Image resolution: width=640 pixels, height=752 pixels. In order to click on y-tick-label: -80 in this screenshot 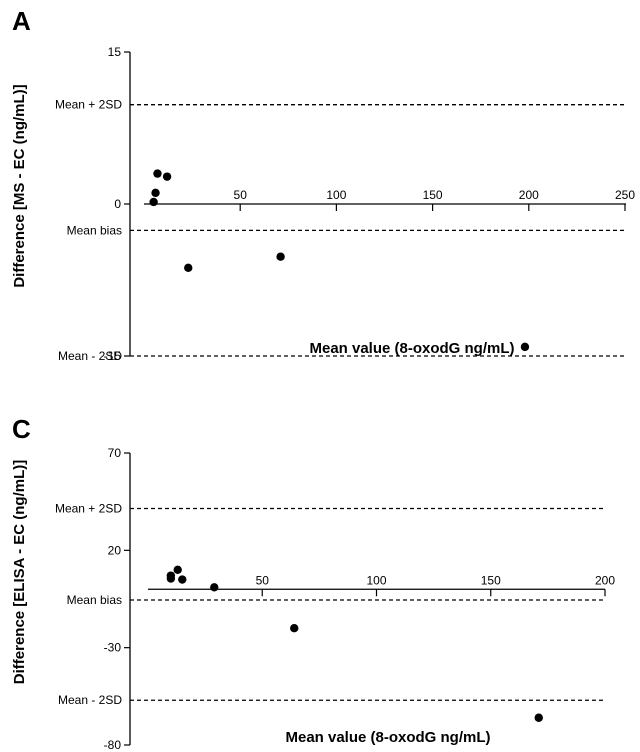, I will do `click(113, 745)`.